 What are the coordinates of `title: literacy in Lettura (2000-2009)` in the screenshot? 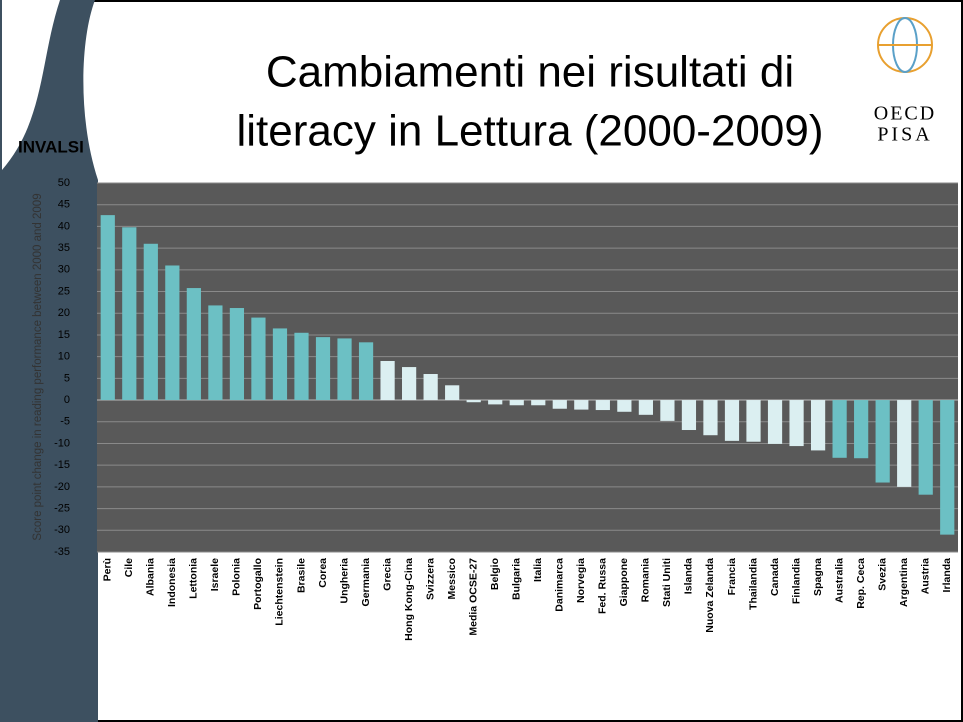 It's located at (530, 131).